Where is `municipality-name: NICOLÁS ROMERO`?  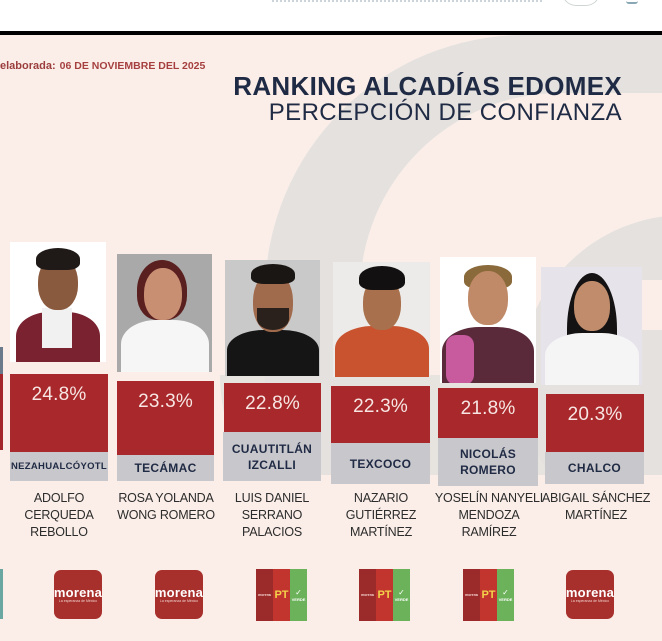 municipality-name: NICOLÁS ROMERO is located at coordinates (488, 462).